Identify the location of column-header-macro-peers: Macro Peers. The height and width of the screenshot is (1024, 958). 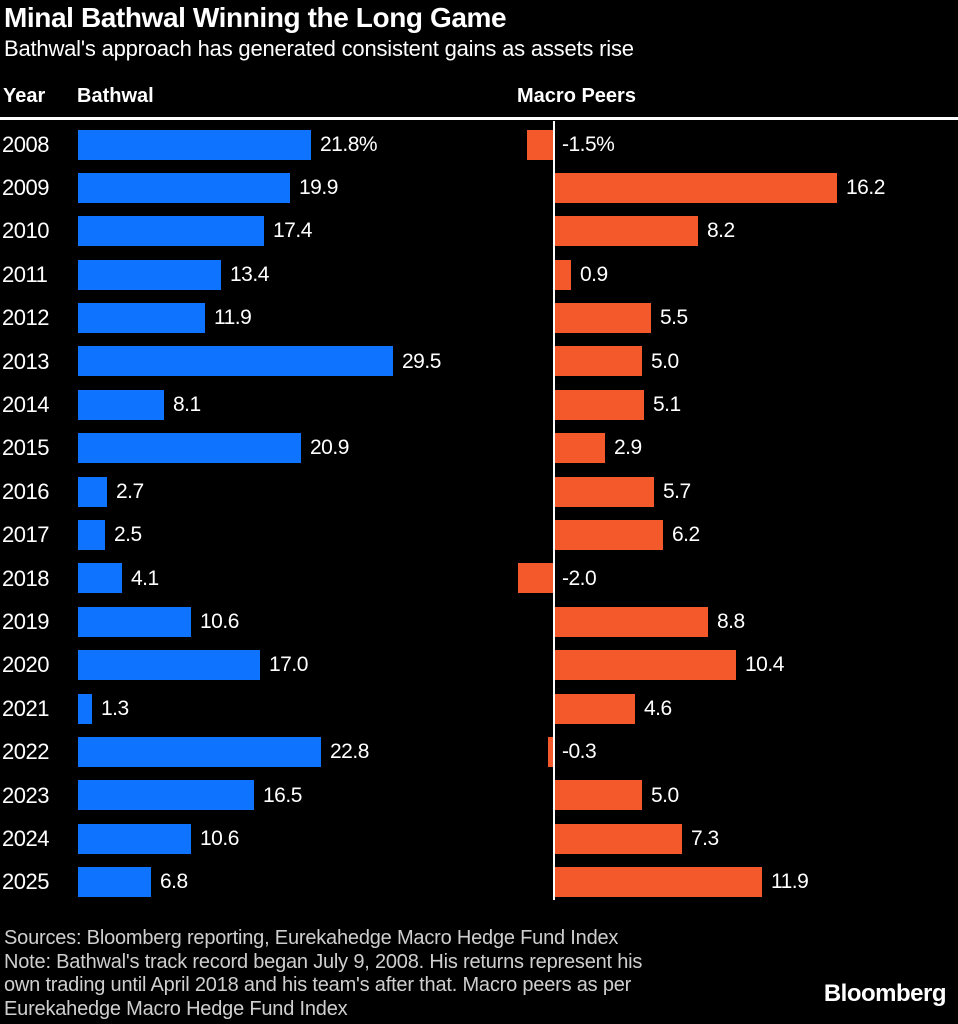
(576, 96).